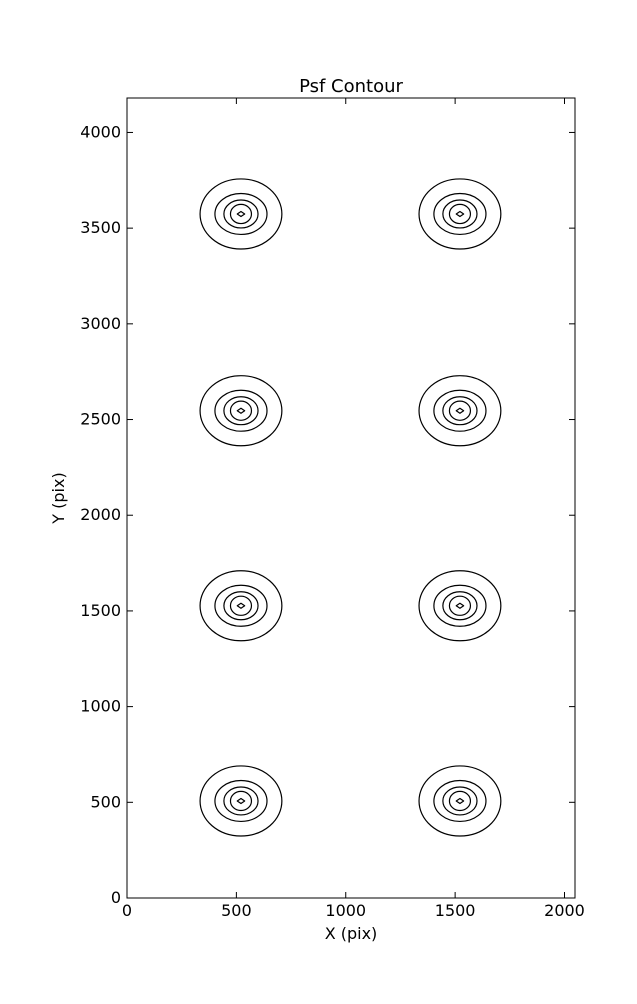  What do you see at coordinates (100, 419) in the screenshot?
I see `y-tick-label: 2500` at bounding box center [100, 419].